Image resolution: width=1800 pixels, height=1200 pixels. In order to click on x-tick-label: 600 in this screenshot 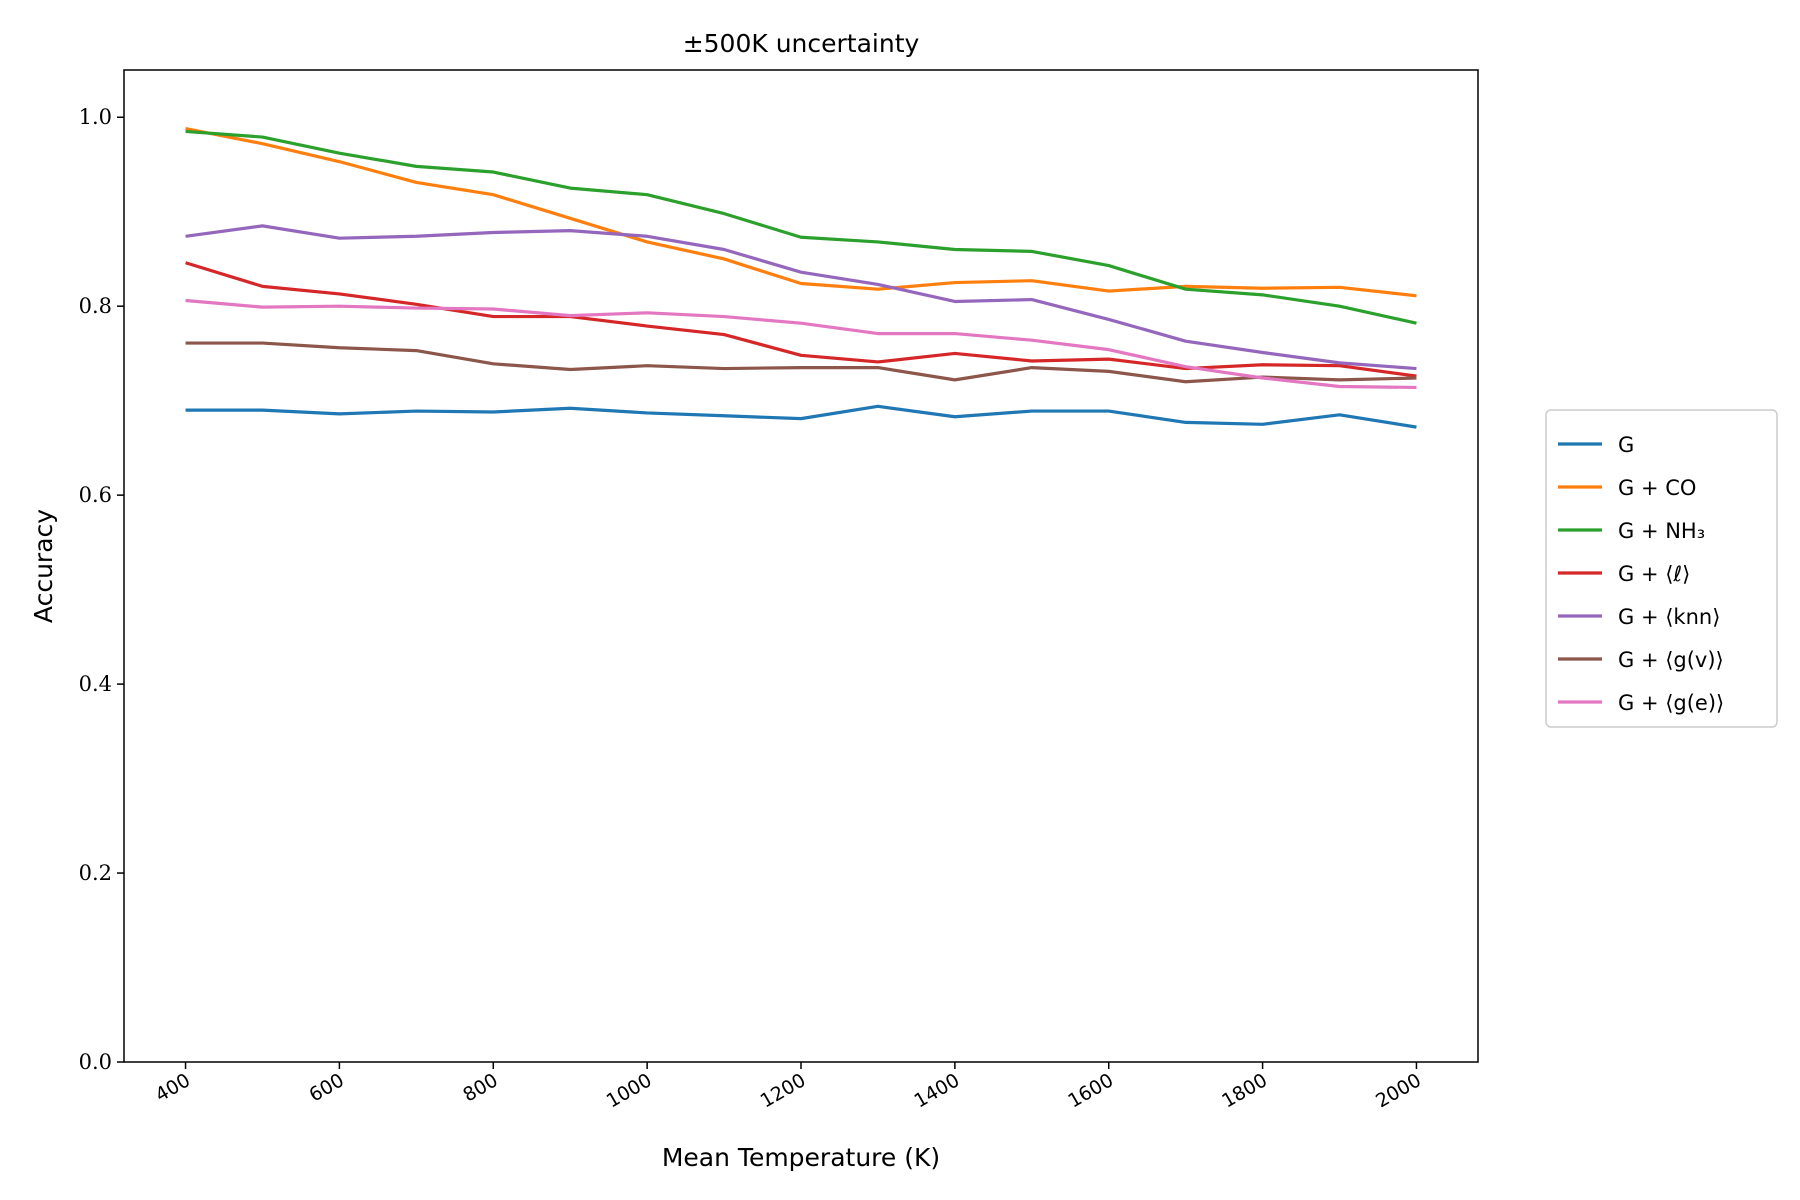, I will do `click(327, 1087)`.